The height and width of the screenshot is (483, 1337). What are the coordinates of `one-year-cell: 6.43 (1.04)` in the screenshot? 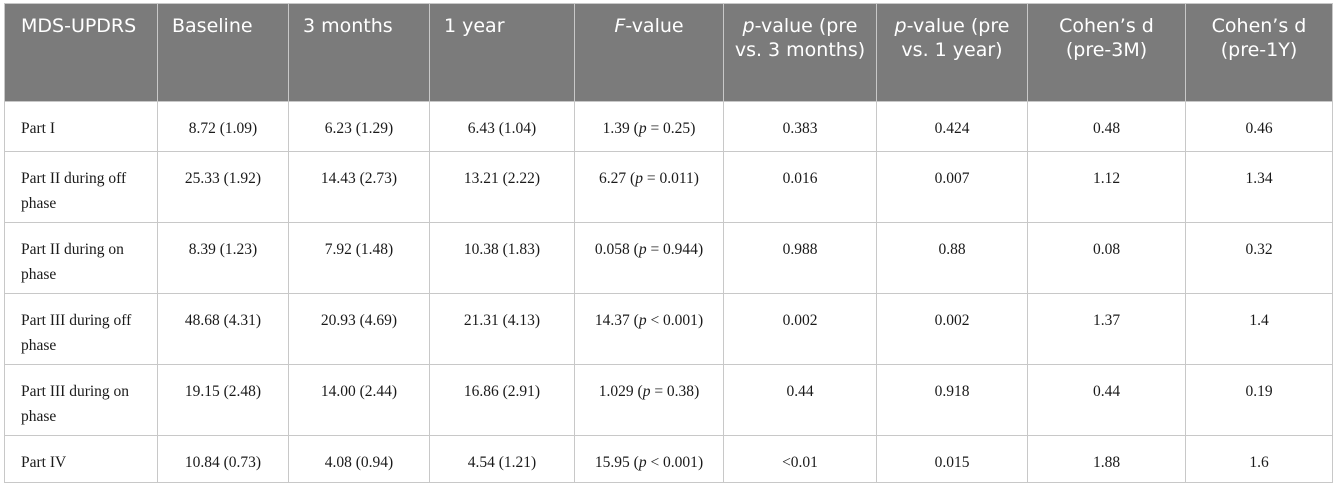 It's located at (502, 126).